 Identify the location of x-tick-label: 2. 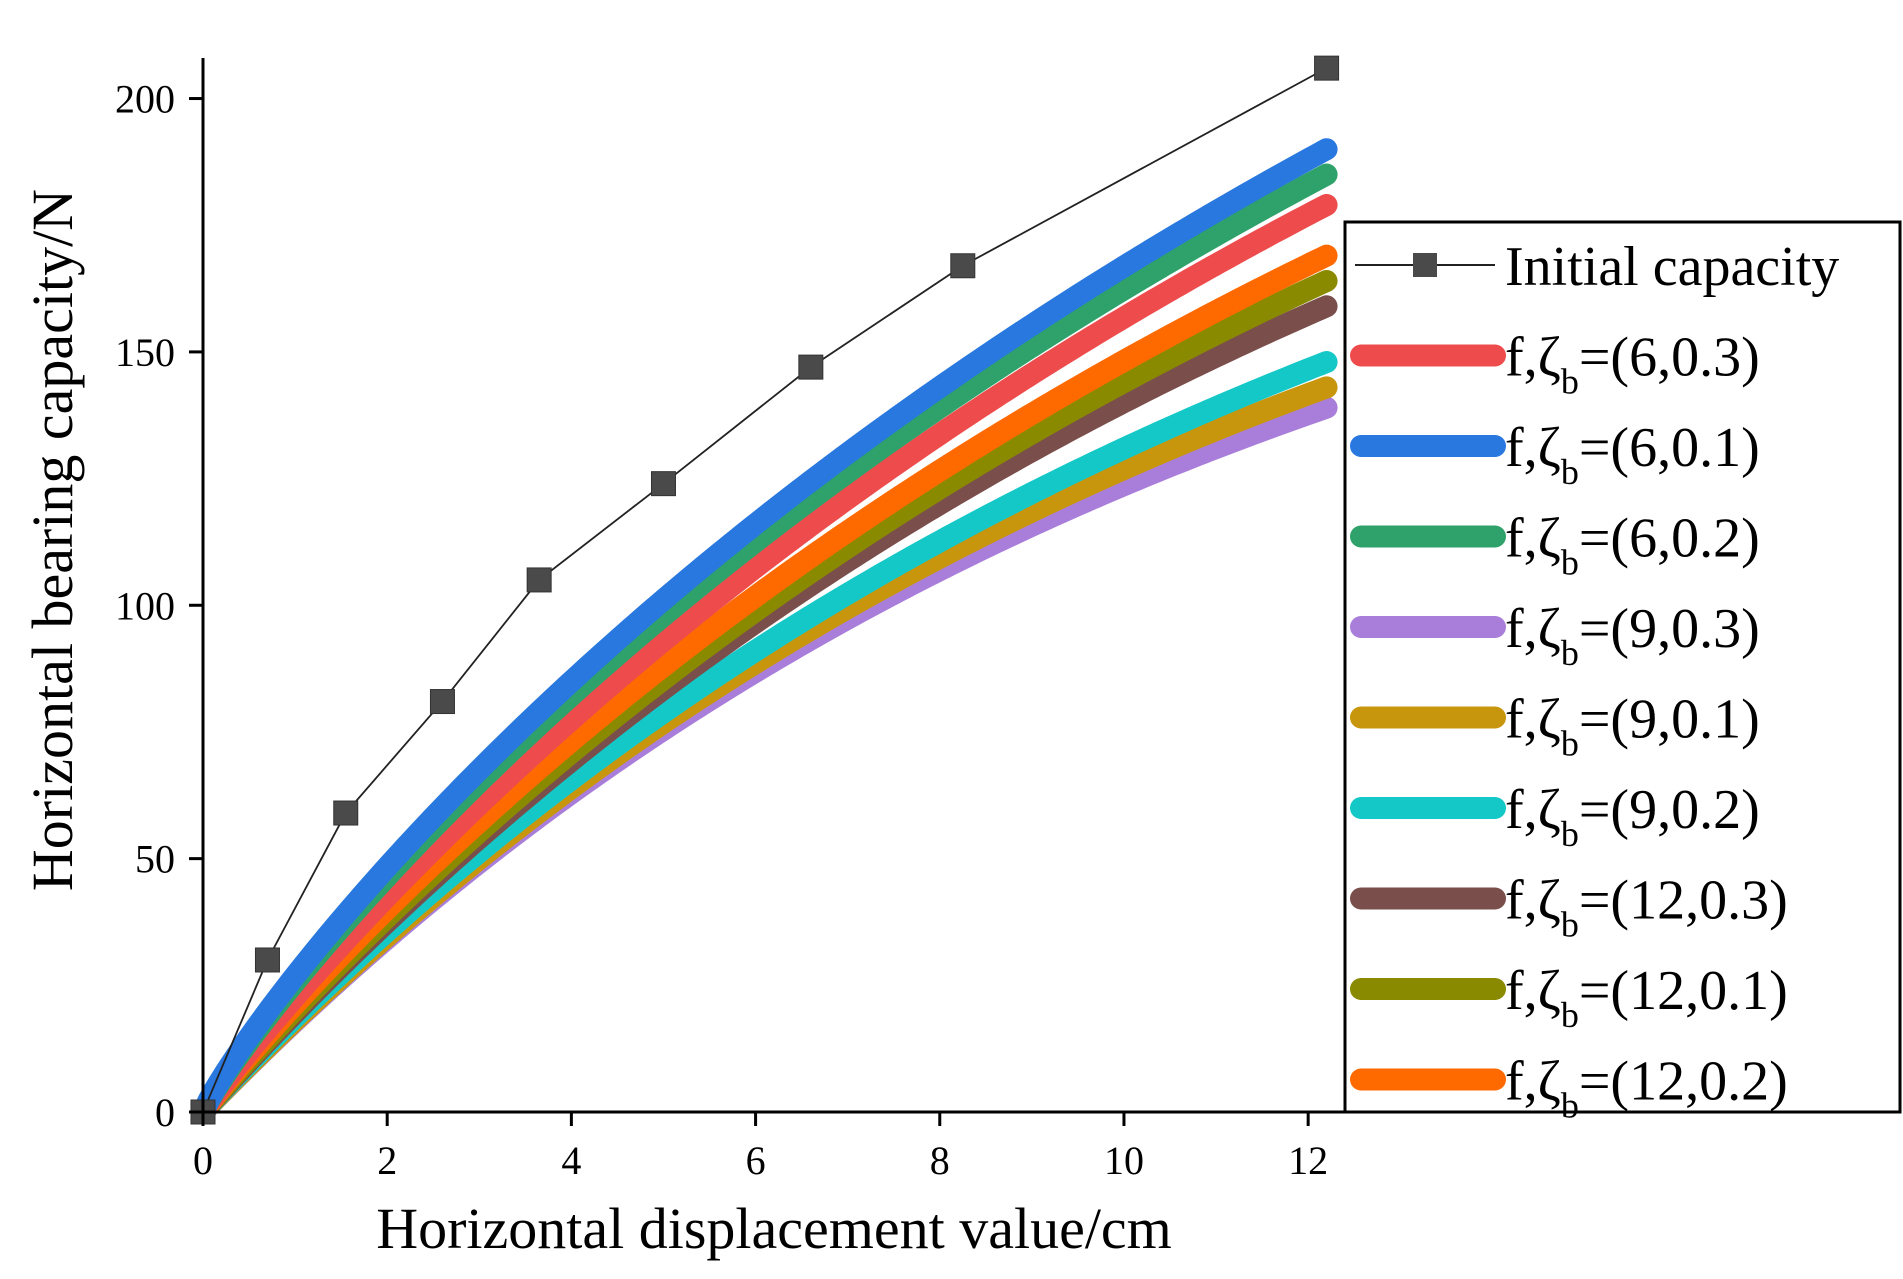
(387, 1160).